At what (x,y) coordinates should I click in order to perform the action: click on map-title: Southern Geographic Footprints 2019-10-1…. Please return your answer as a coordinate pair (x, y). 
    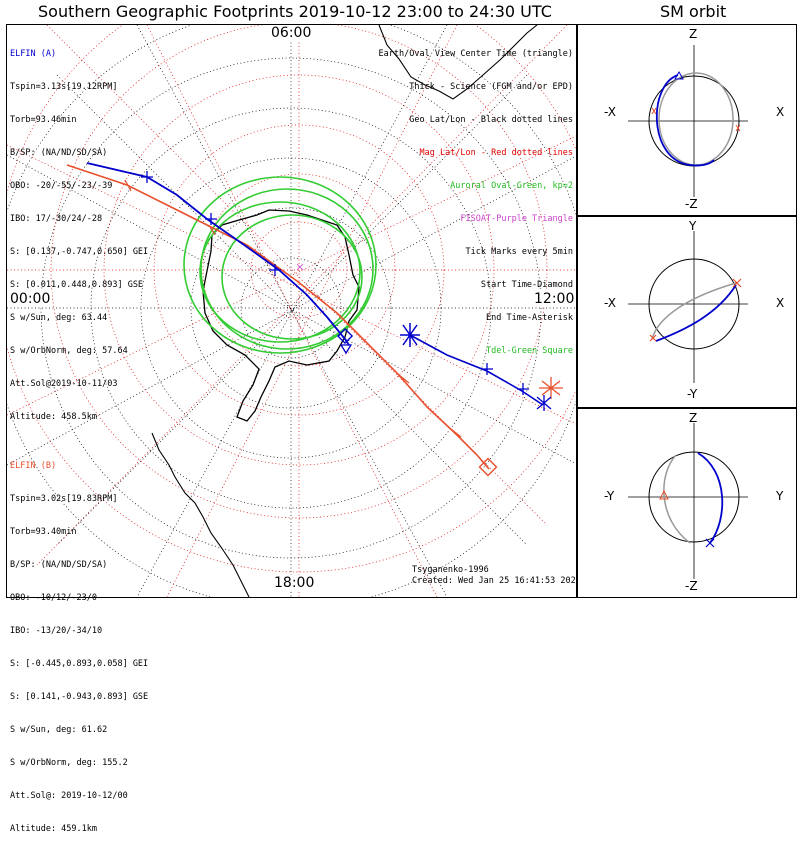
    Looking at the image, I should click on (295, 11).